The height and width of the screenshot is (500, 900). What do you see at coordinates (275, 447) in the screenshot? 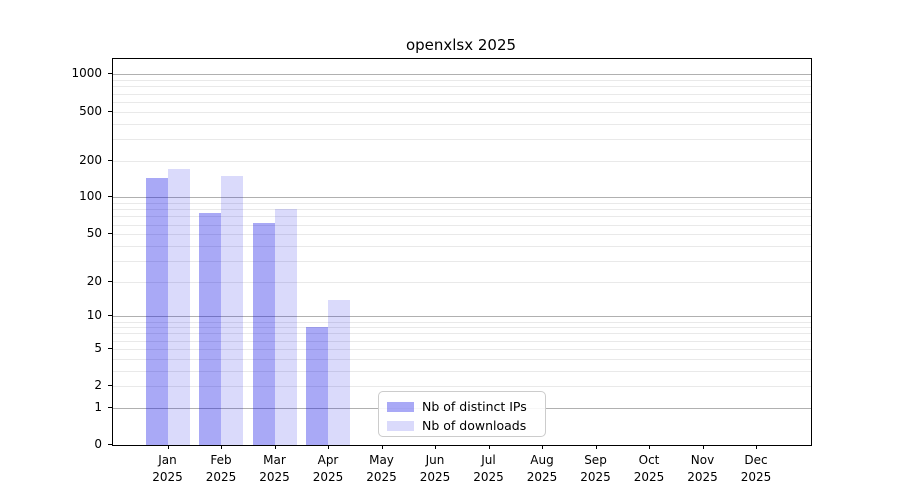
I see `x-tick-mark-mar` at bounding box center [275, 447].